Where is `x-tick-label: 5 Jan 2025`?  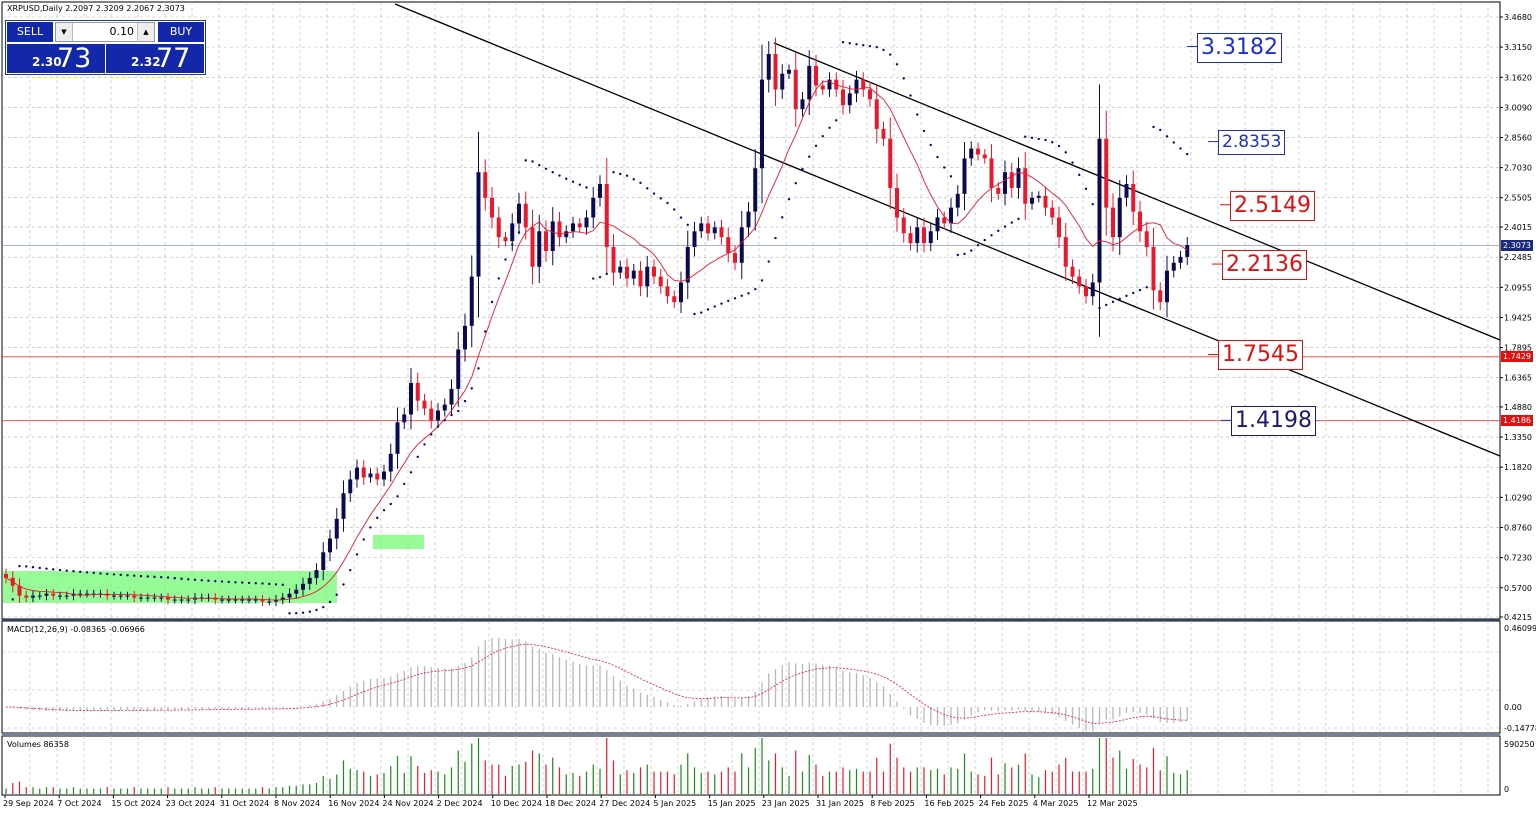 x-tick-label: 5 Jan 2025 is located at coordinates (674, 803).